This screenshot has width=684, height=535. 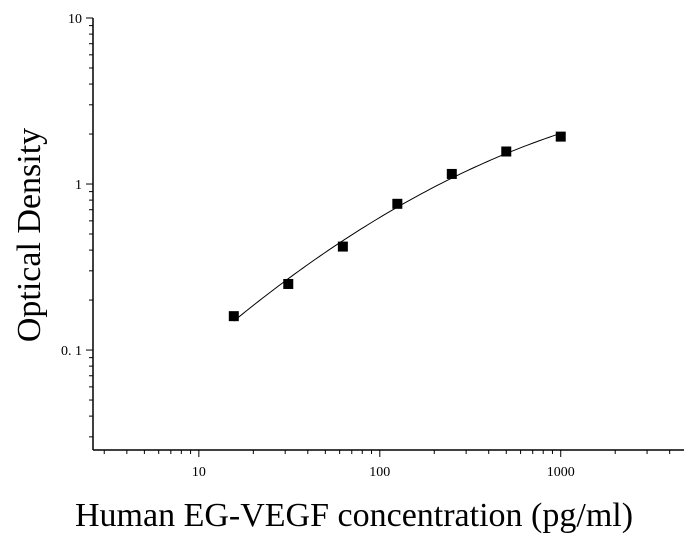 I want to click on x-ticks: 10 100 1000, so click(x=387, y=465).